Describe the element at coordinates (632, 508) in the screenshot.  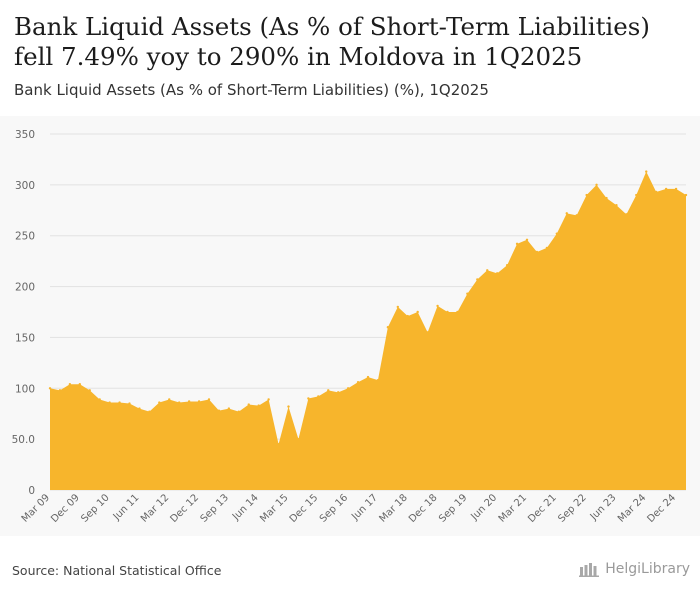
I see `x-tick-label: Mar 24` at that location.